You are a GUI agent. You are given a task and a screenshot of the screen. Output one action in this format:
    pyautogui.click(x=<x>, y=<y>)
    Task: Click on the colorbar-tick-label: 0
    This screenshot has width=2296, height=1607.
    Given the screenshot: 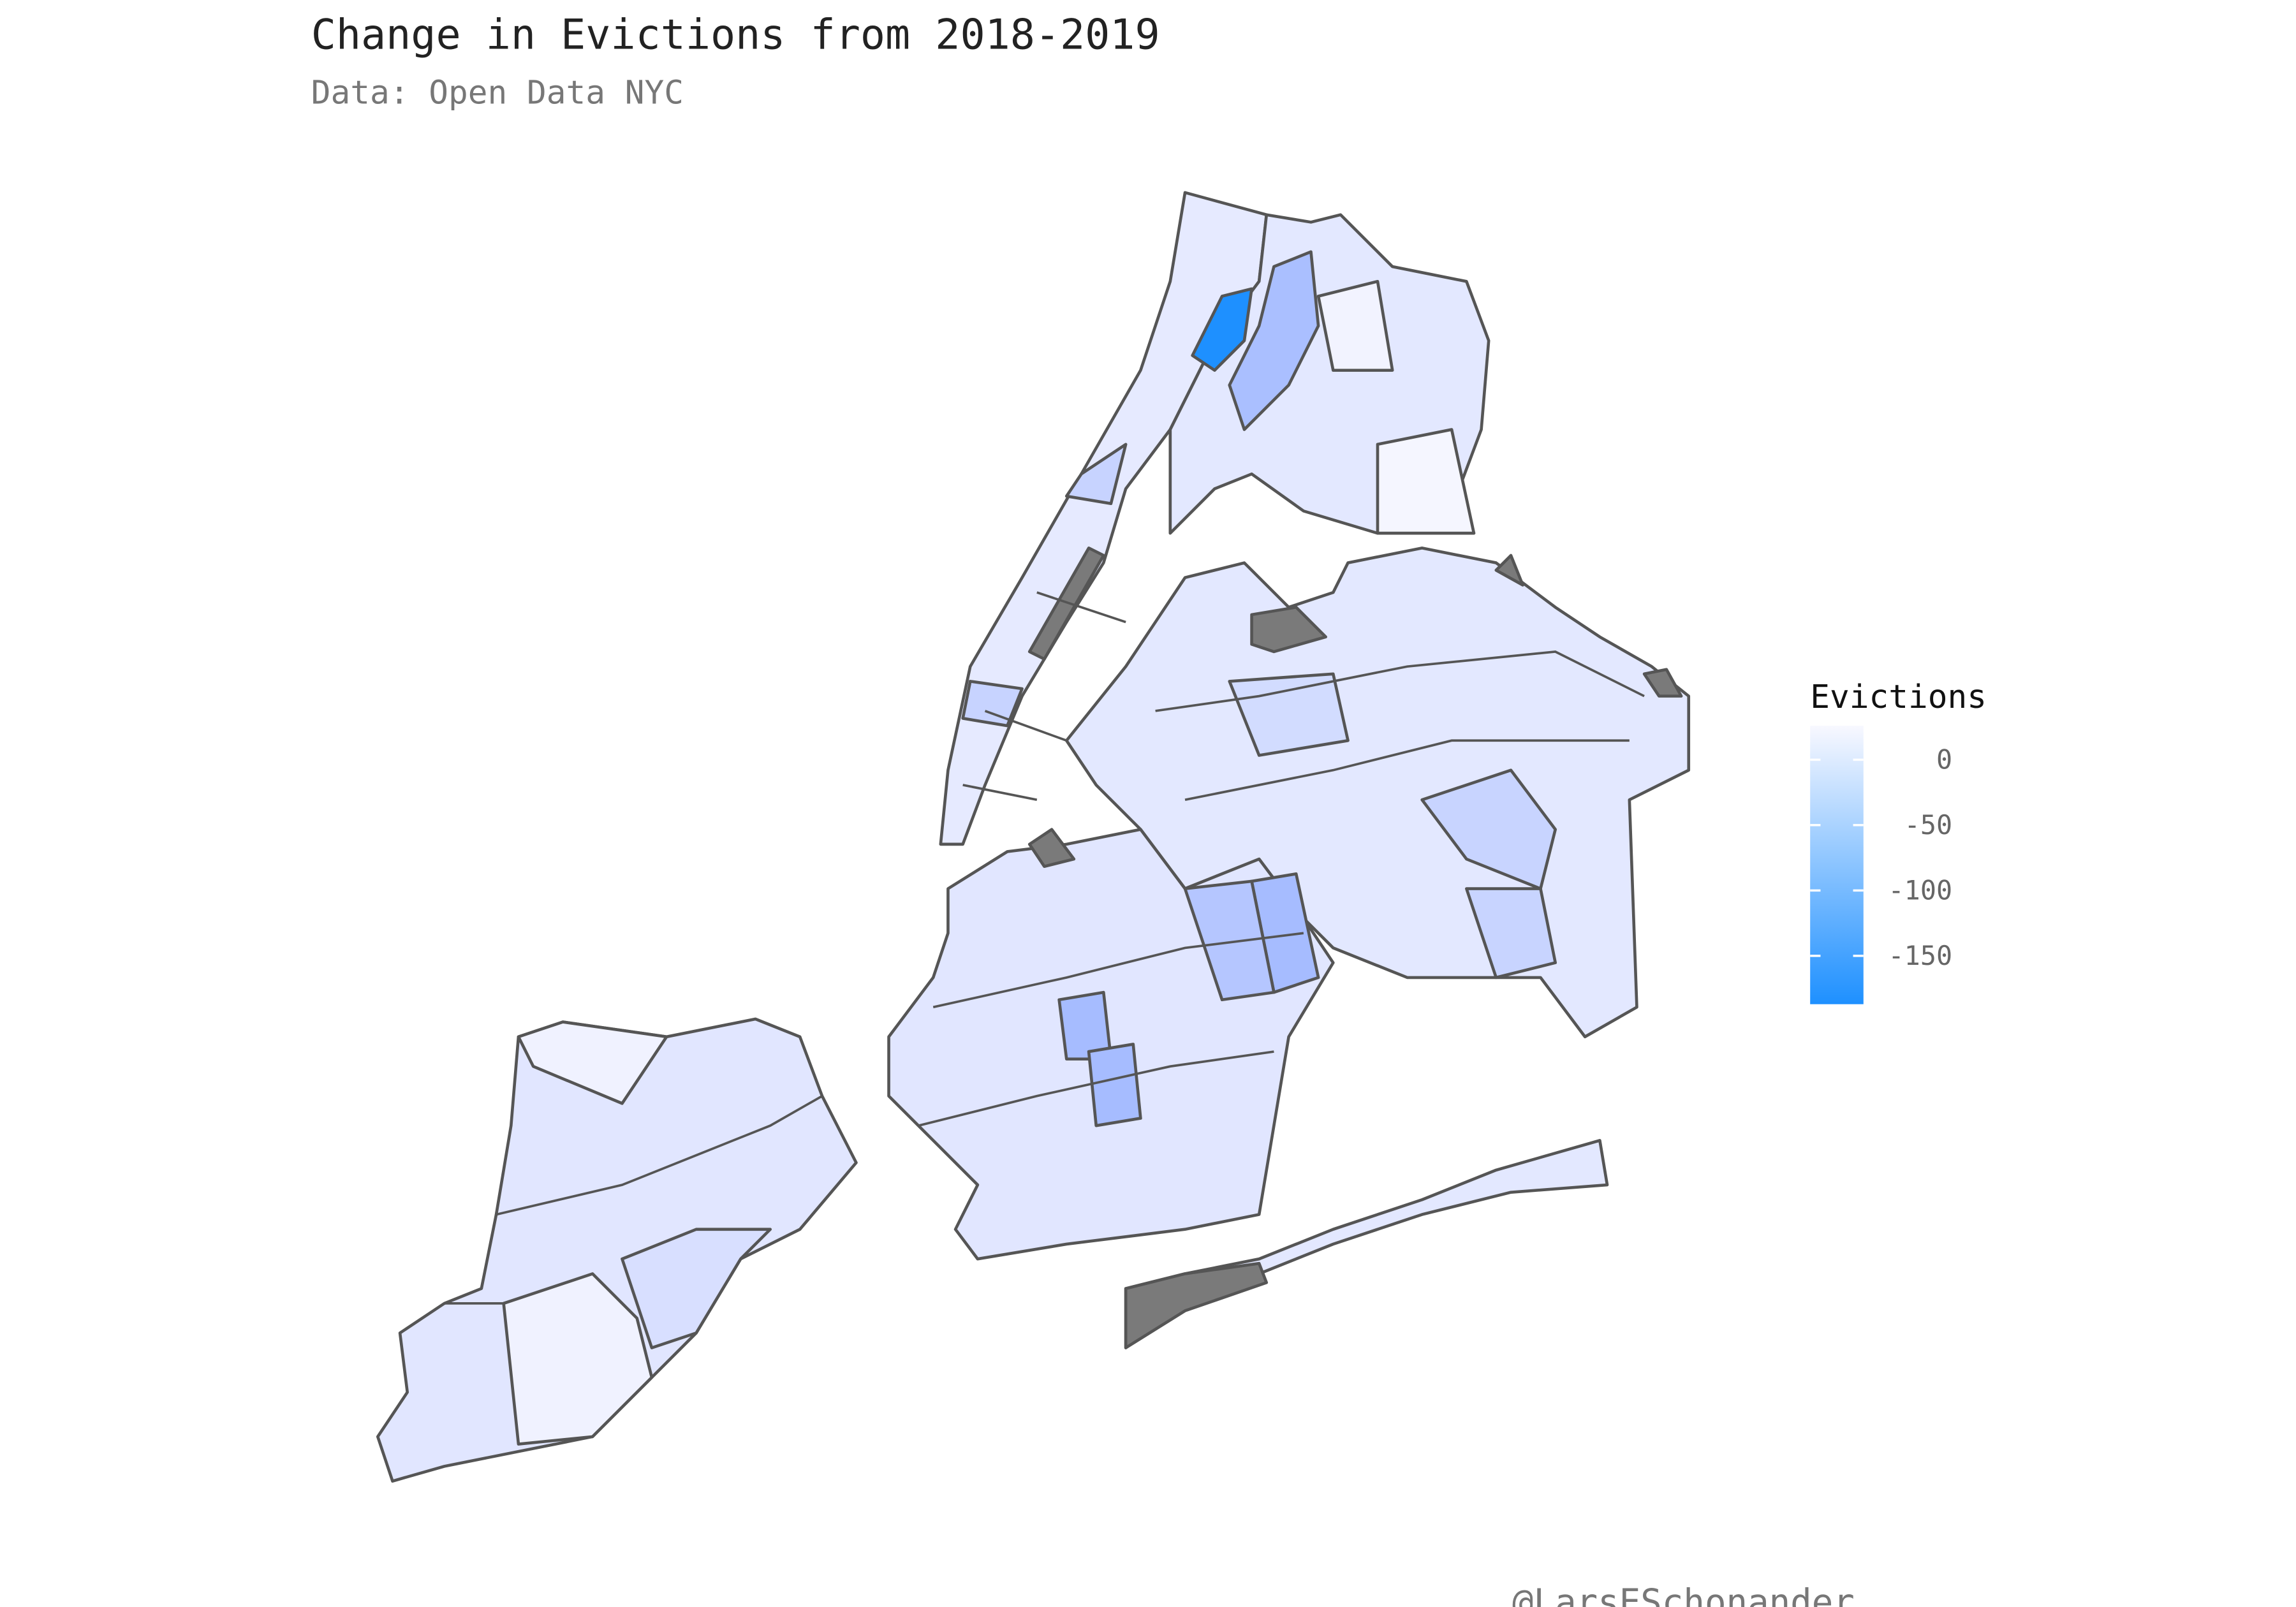 What is the action you would take?
    pyautogui.click(x=1944, y=759)
    